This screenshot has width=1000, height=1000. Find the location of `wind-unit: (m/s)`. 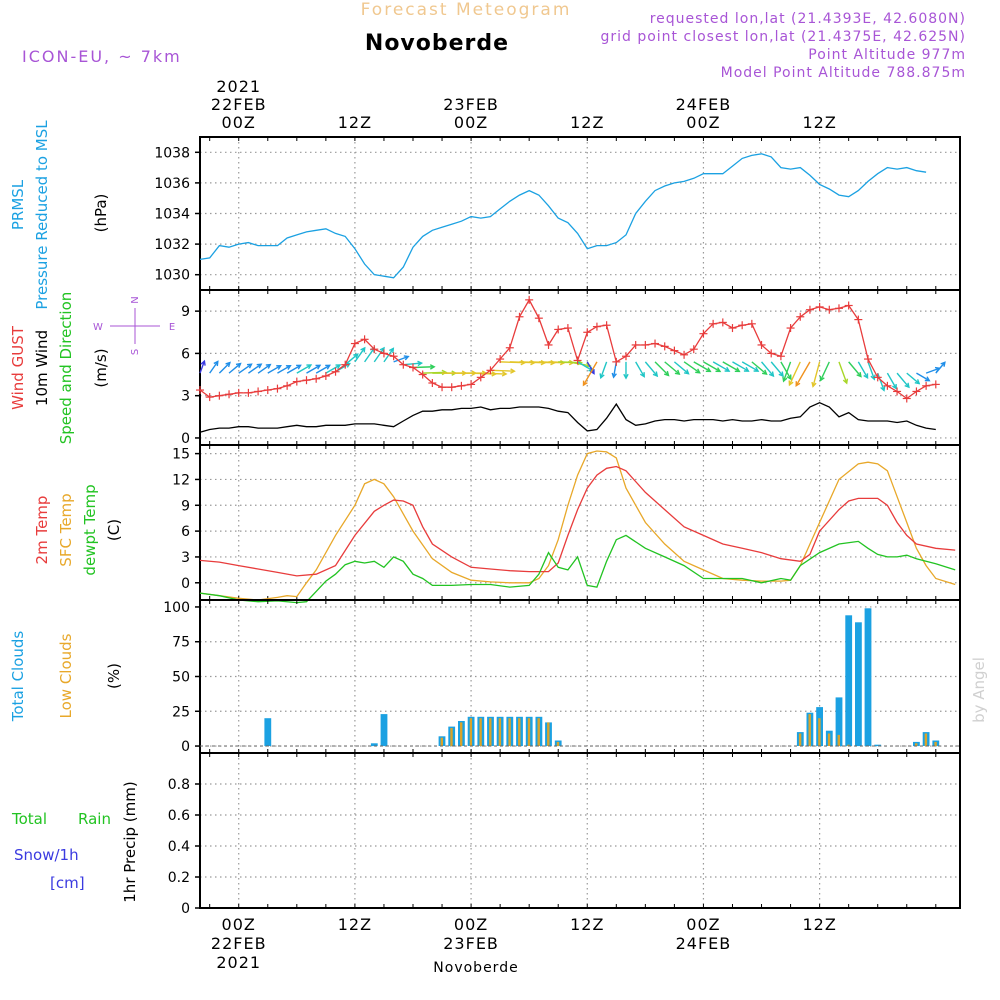

wind-unit: (m/s) is located at coordinates (101, 367).